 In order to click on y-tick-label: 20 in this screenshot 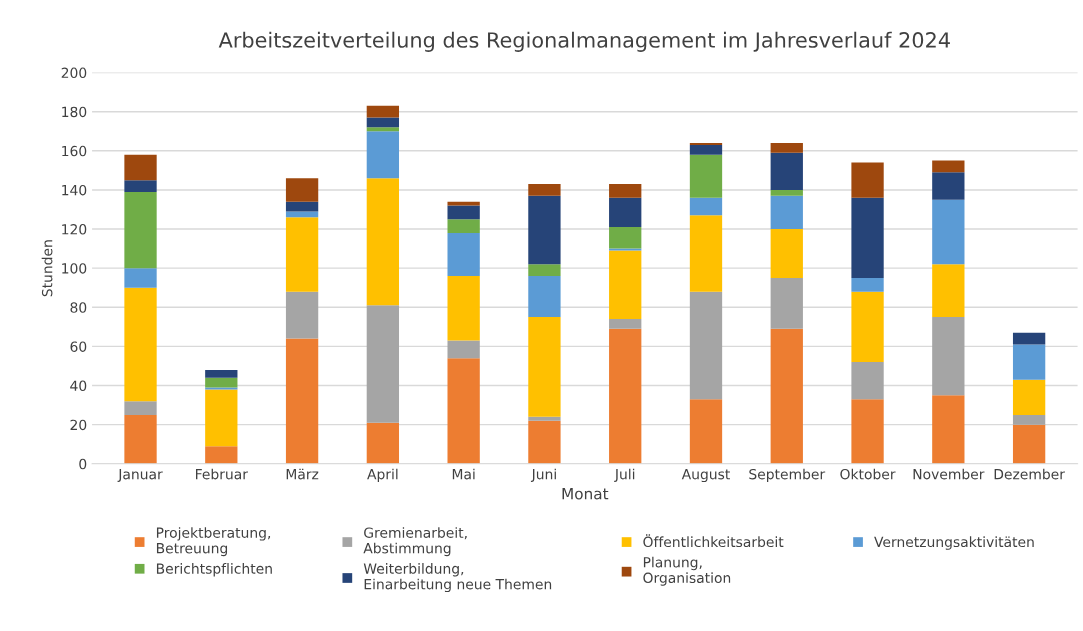, I will do `click(78, 425)`.